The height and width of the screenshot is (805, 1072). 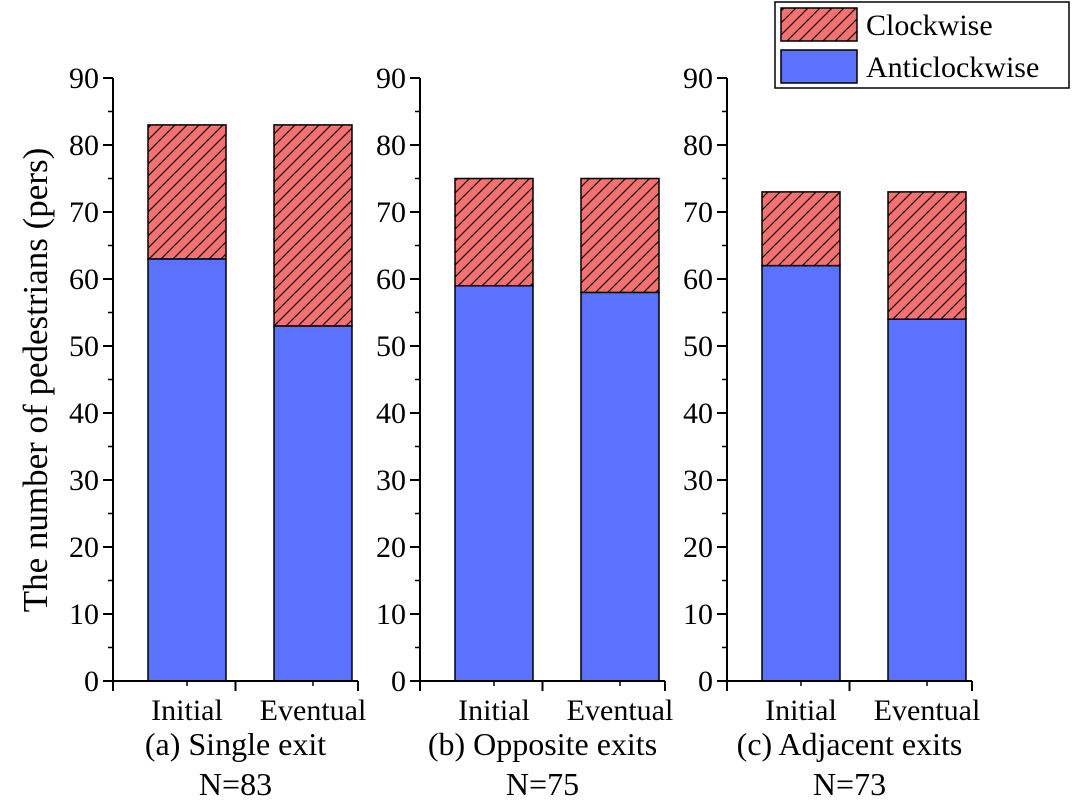 I want to click on panel-subtitle: (b) Opposite exits, so click(x=542, y=744).